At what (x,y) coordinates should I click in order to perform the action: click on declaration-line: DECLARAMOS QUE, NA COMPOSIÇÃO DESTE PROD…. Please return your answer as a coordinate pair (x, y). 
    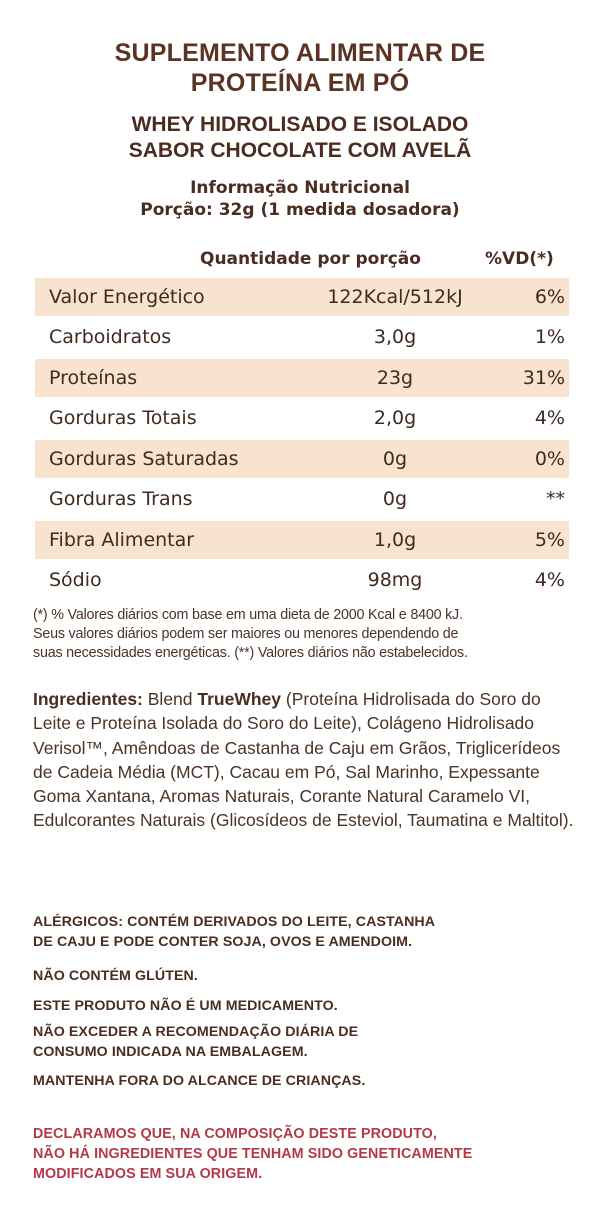
    Looking at the image, I should click on (235, 1134).